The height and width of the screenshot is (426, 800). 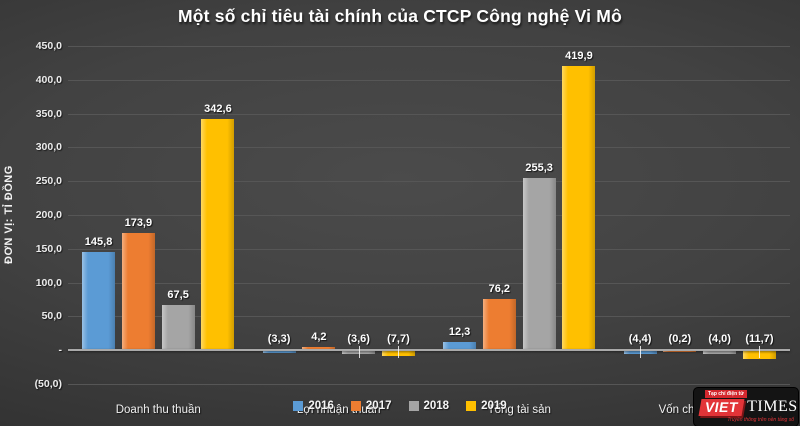 What do you see at coordinates (279, 339) in the screenshot?
I see `value-label-2016-loi-nhuan-thuan: (3,3)` at bounding box center [279, 339].